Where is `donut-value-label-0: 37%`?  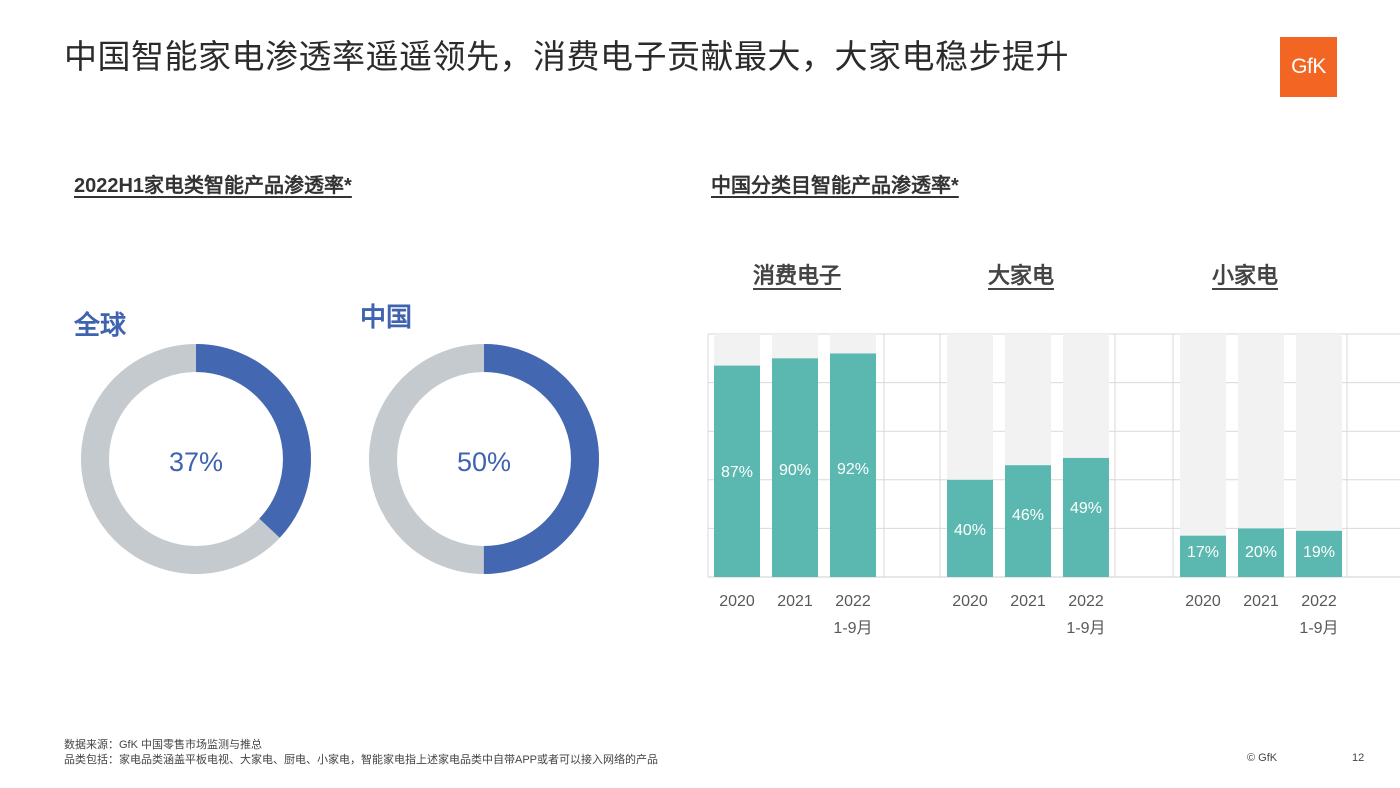 donut-value-label-0: 37% is located at coordinates (196, 462).